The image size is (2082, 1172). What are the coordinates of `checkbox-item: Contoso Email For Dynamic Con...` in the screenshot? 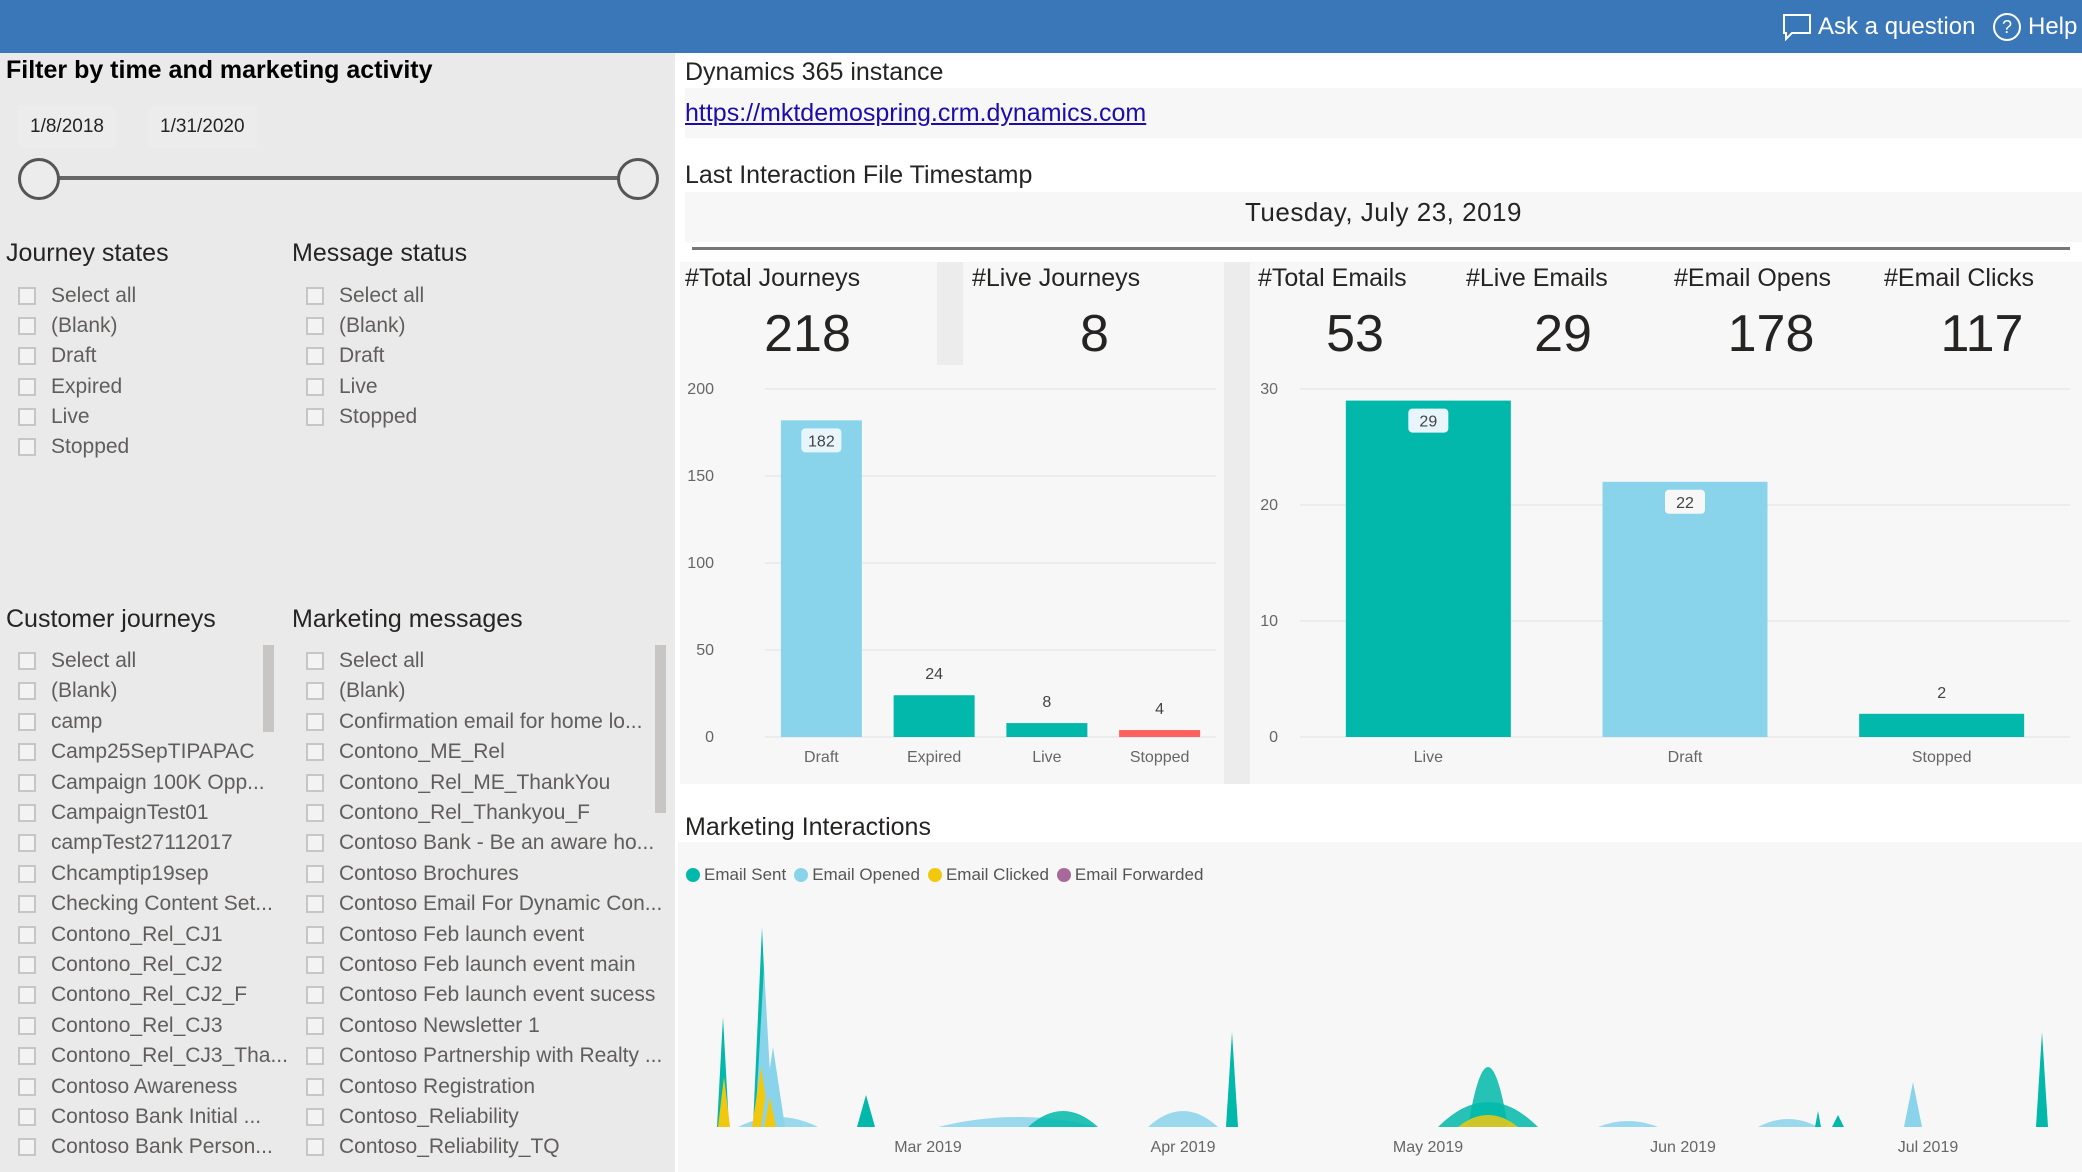 It's located at (484, 904).